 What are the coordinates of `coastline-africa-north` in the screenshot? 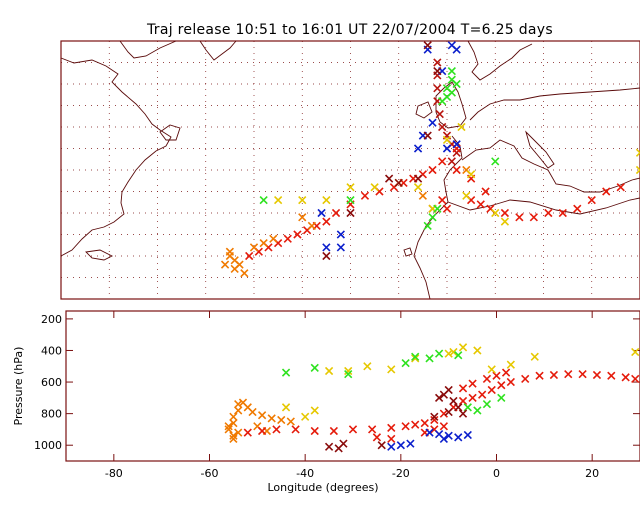 It's located at (543, 206).